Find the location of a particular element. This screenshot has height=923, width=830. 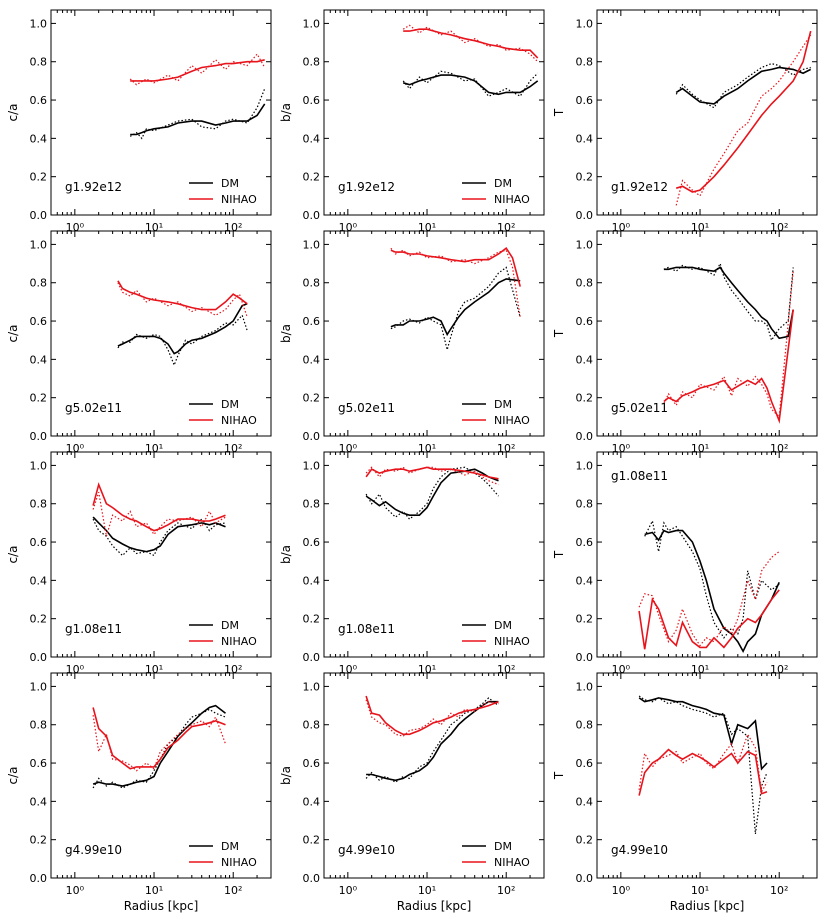

x-tick-label: 10⁰ is located at coordinates (75, 890).